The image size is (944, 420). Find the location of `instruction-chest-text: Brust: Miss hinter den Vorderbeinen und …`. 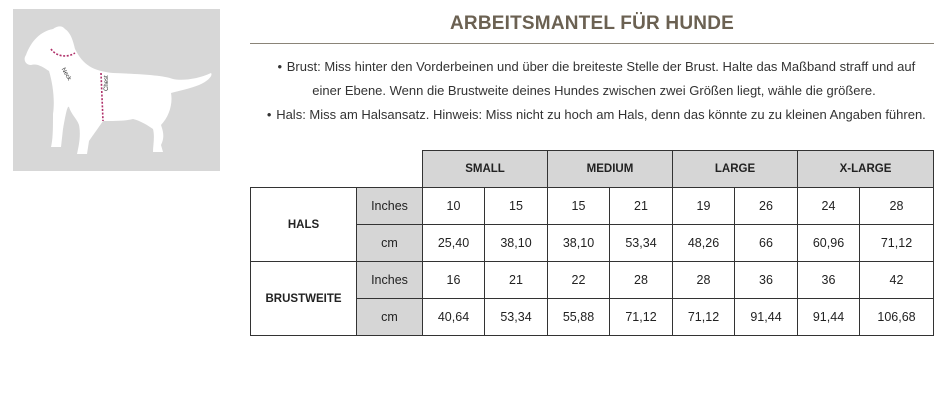

instruction-chest-text: Brust: Miss hinter den Vorderbeinen und … is located at coordinates (601, 66).